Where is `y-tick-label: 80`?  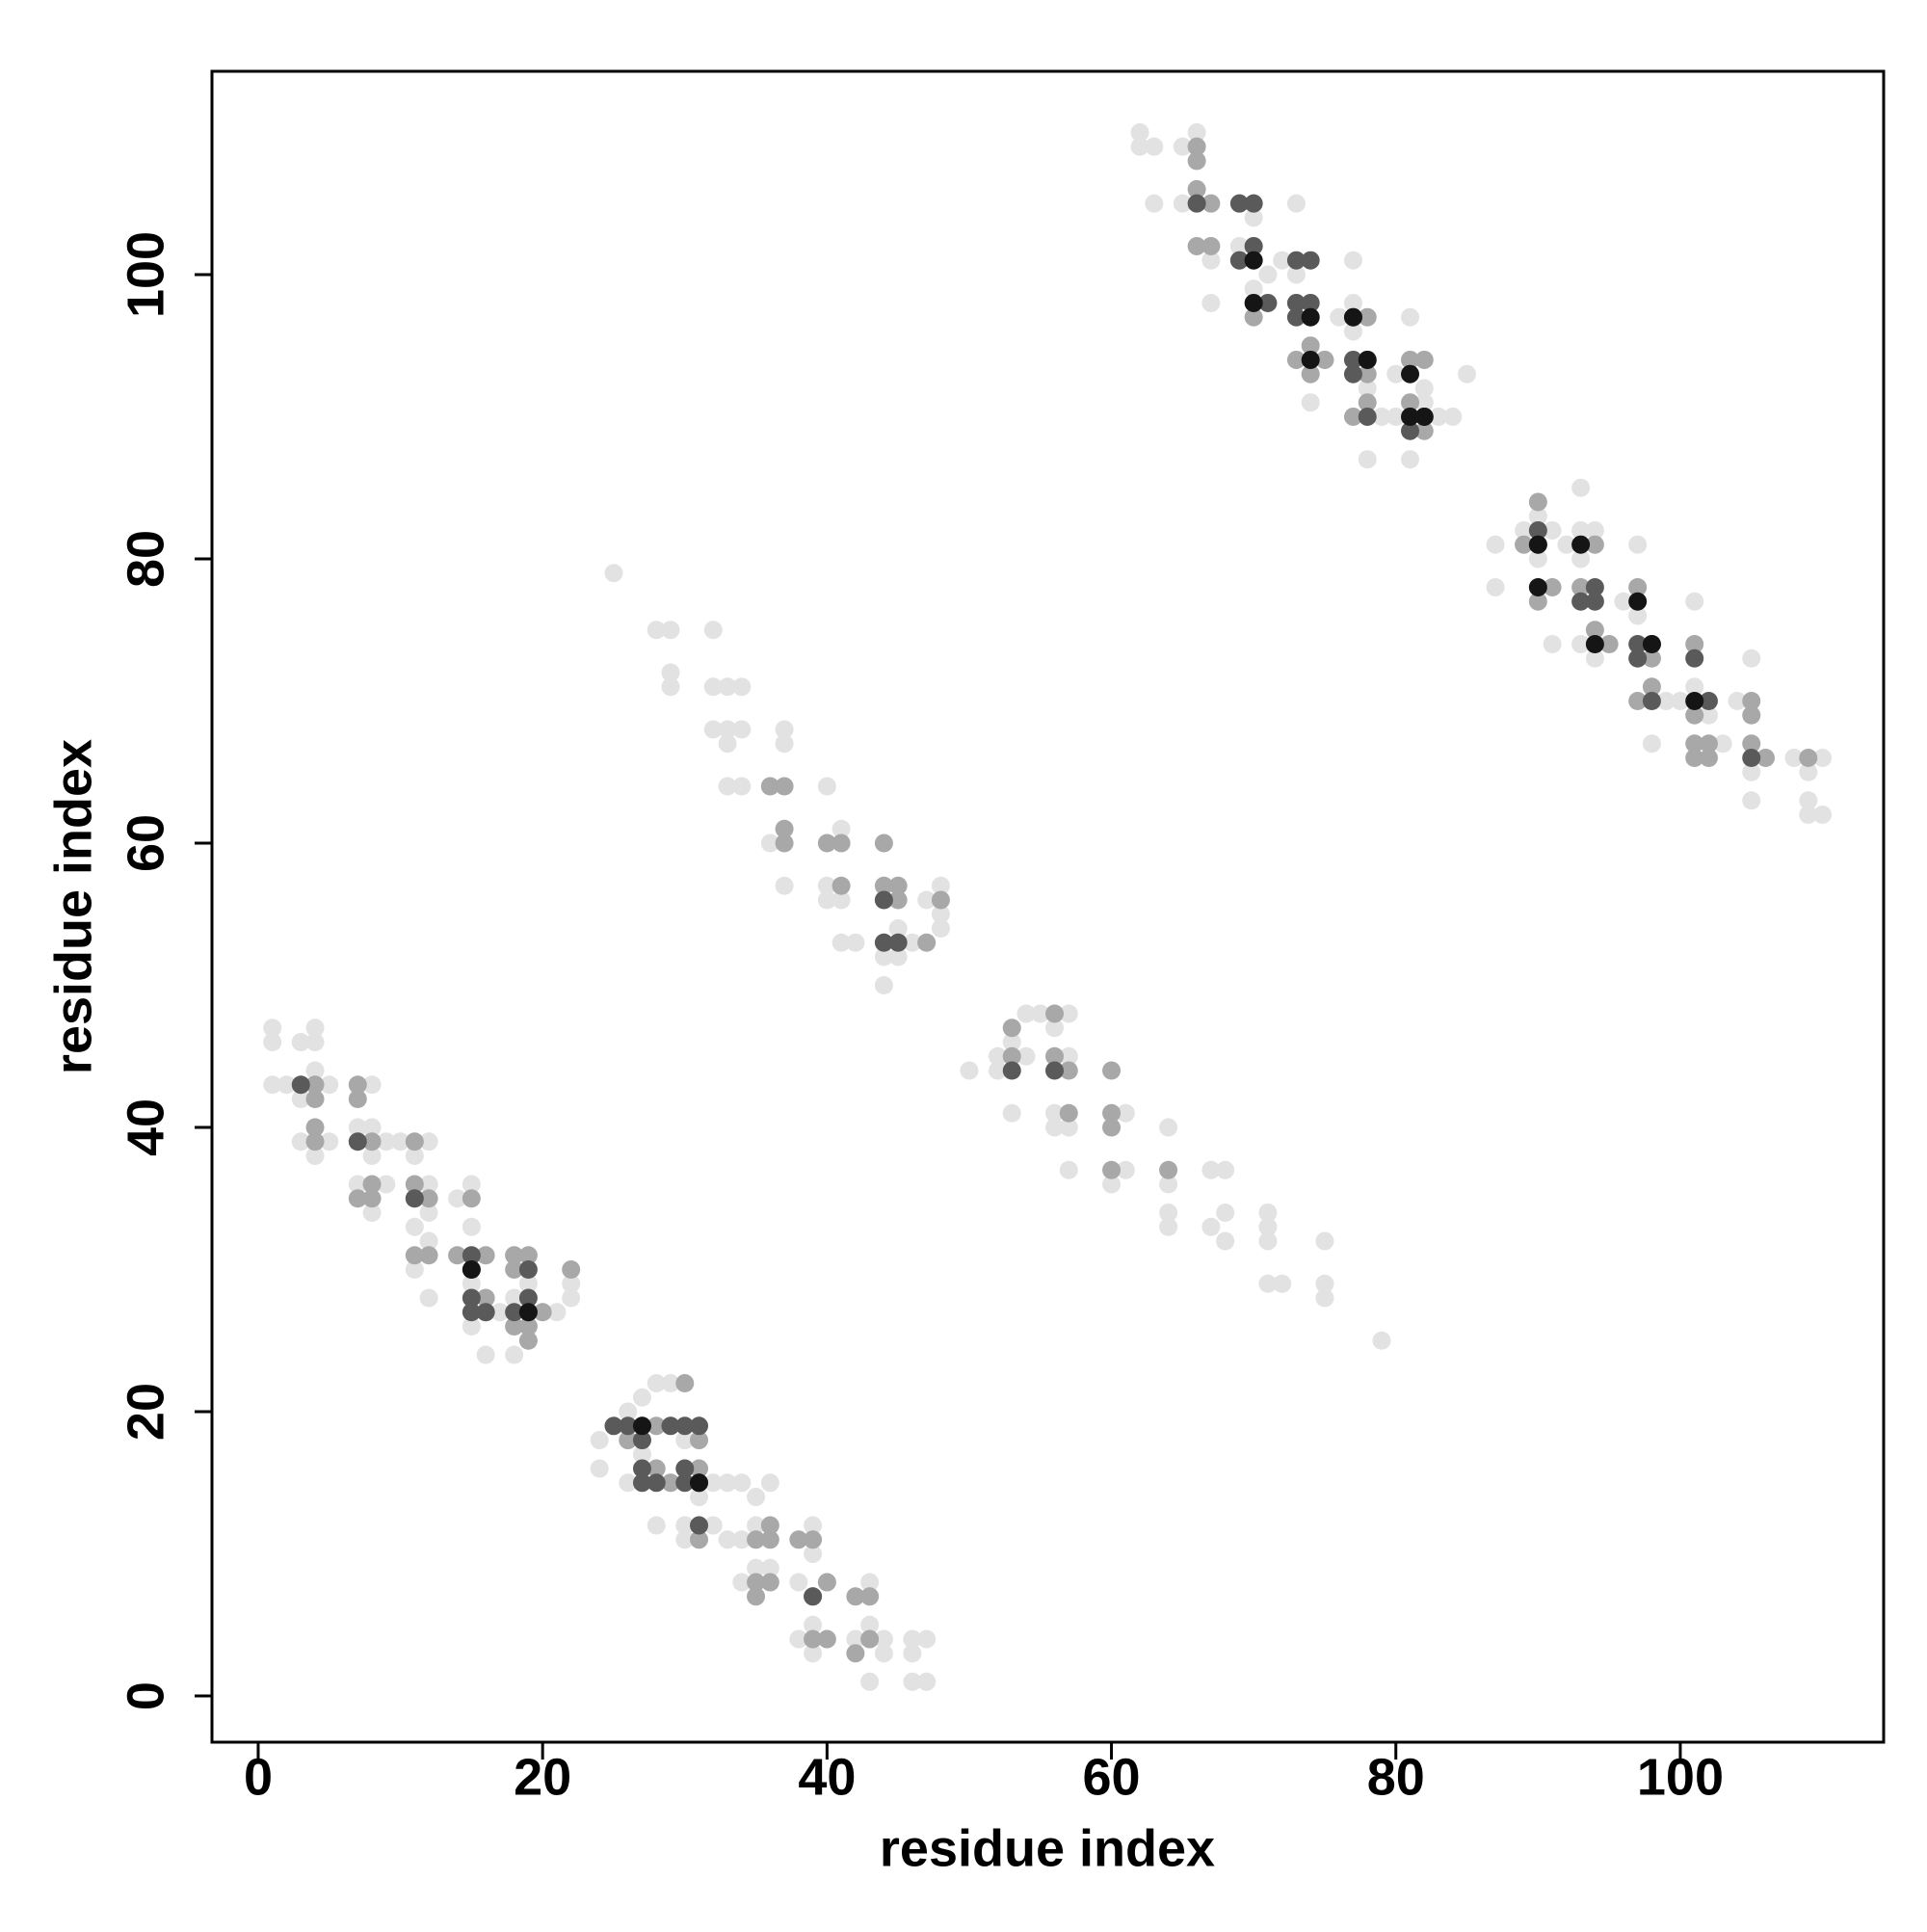
y-tick-label: 80 is located at coordinates (145, 559).